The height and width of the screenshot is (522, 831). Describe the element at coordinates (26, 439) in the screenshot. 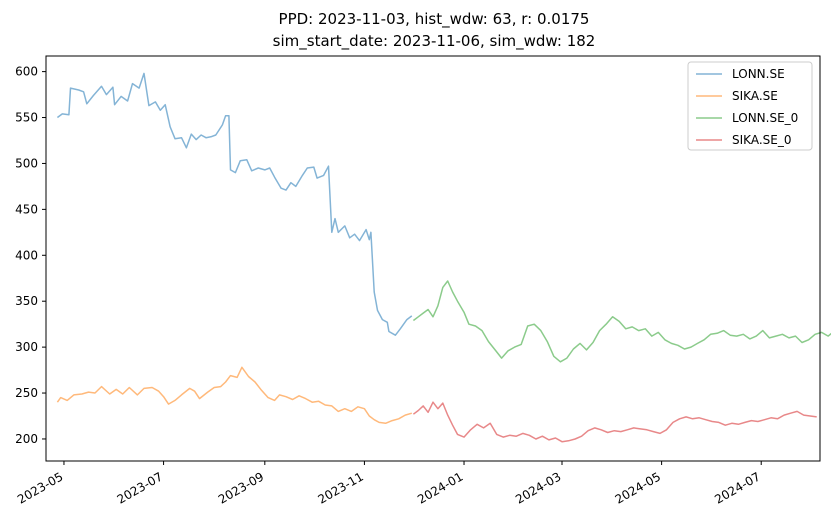

I see `y-tick-label: 200` at that location.